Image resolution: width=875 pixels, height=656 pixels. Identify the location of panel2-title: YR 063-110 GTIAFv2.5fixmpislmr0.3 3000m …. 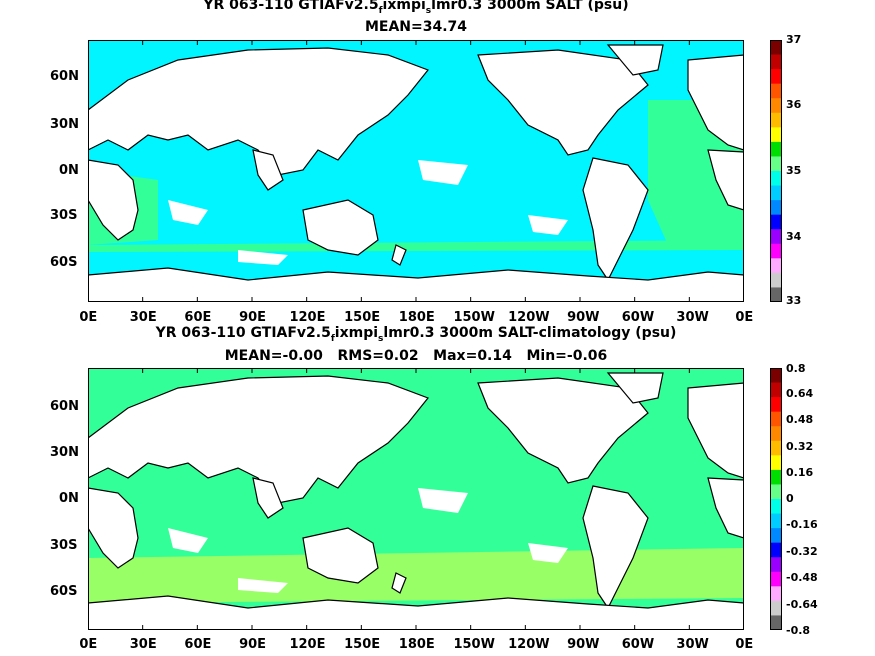
(416, 334).